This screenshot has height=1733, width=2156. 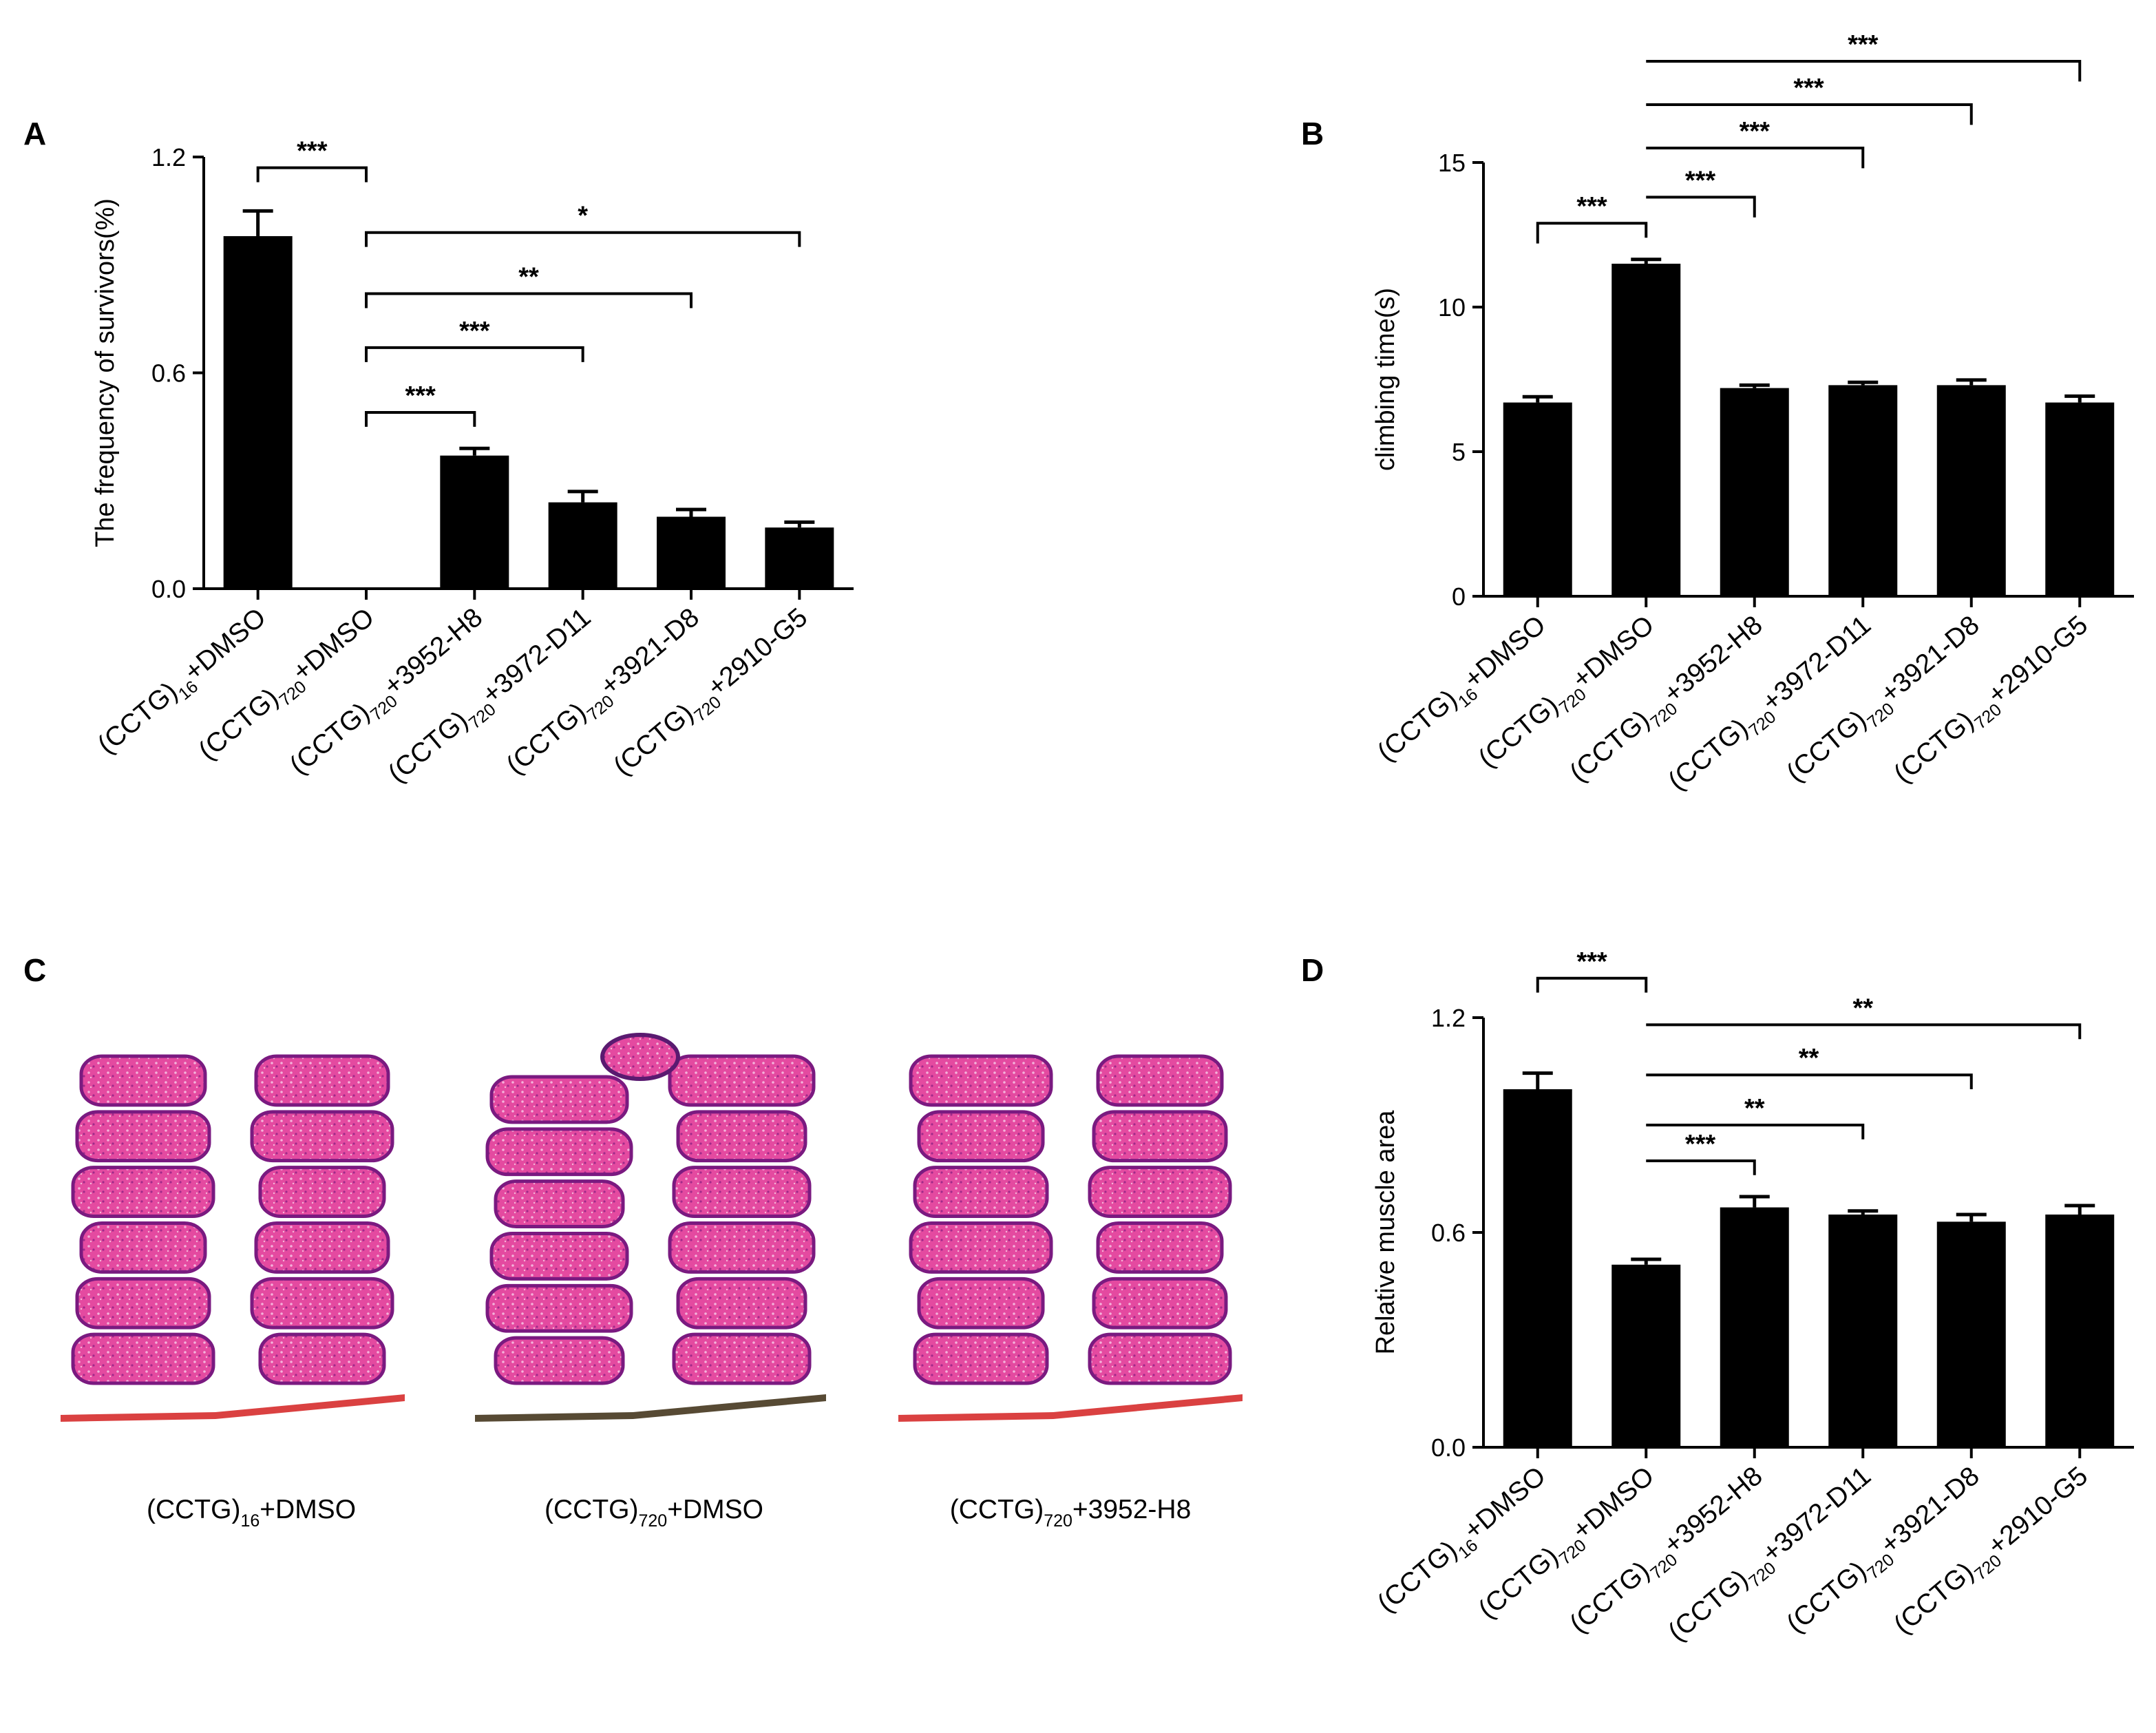 What do you see at coordinates (1058, 1521) in the screenshot?
I see `histology-caption-2-sub: 720` at bounding box center [1058, 1521].